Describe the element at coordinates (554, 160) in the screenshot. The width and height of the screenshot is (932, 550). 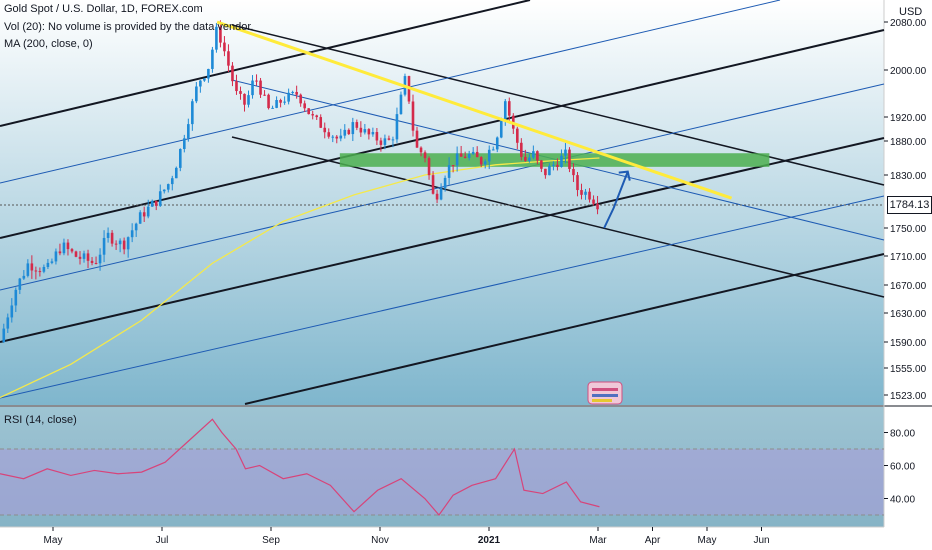
I see `support-zone` at that location.